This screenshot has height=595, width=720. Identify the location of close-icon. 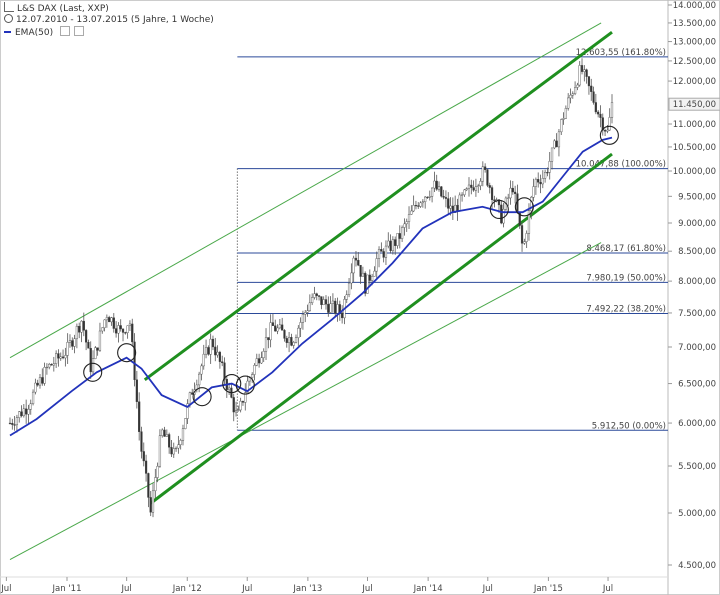
(78, 31).